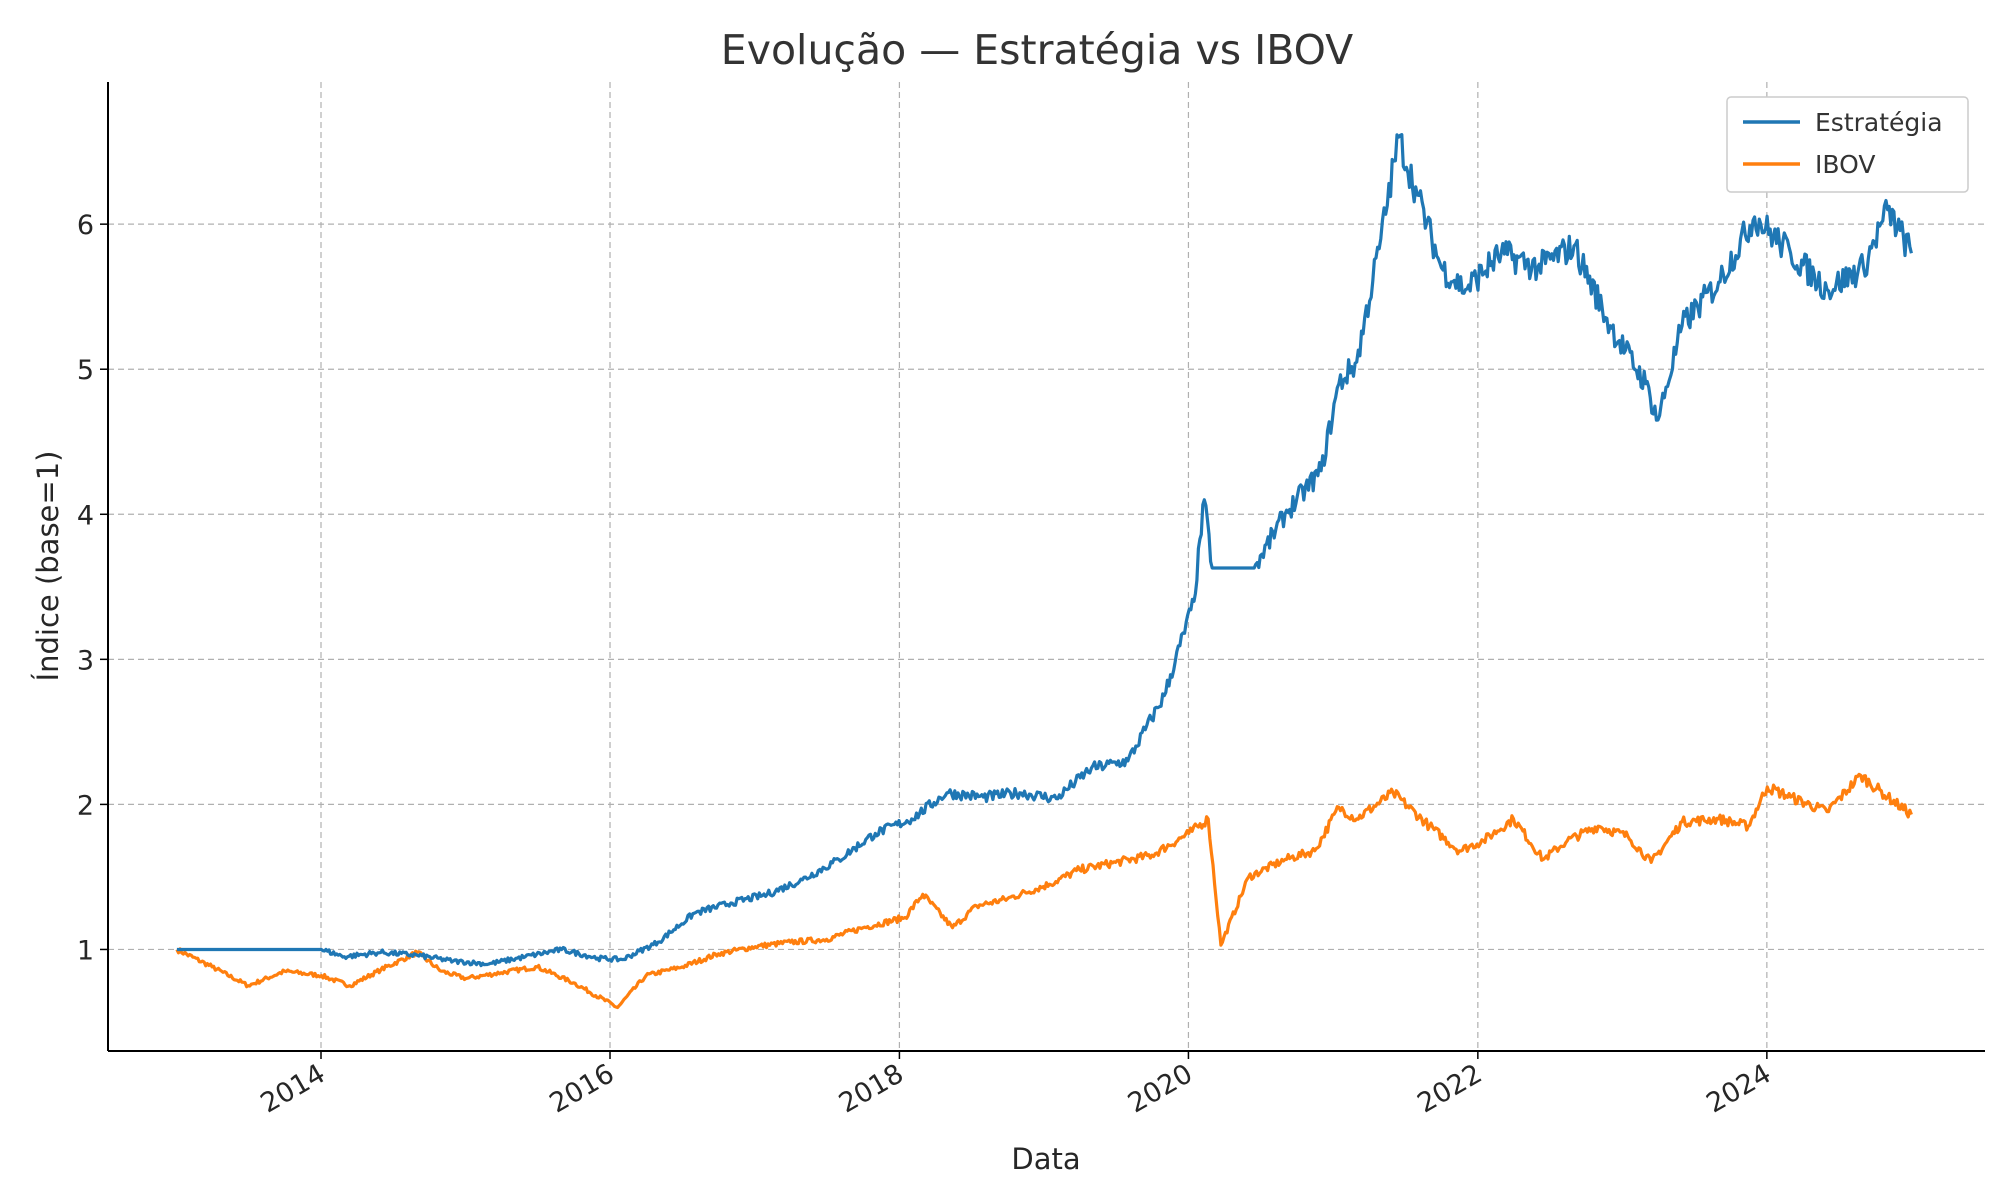  I want to click on legend-label: IBOV, so click(1845, 164).